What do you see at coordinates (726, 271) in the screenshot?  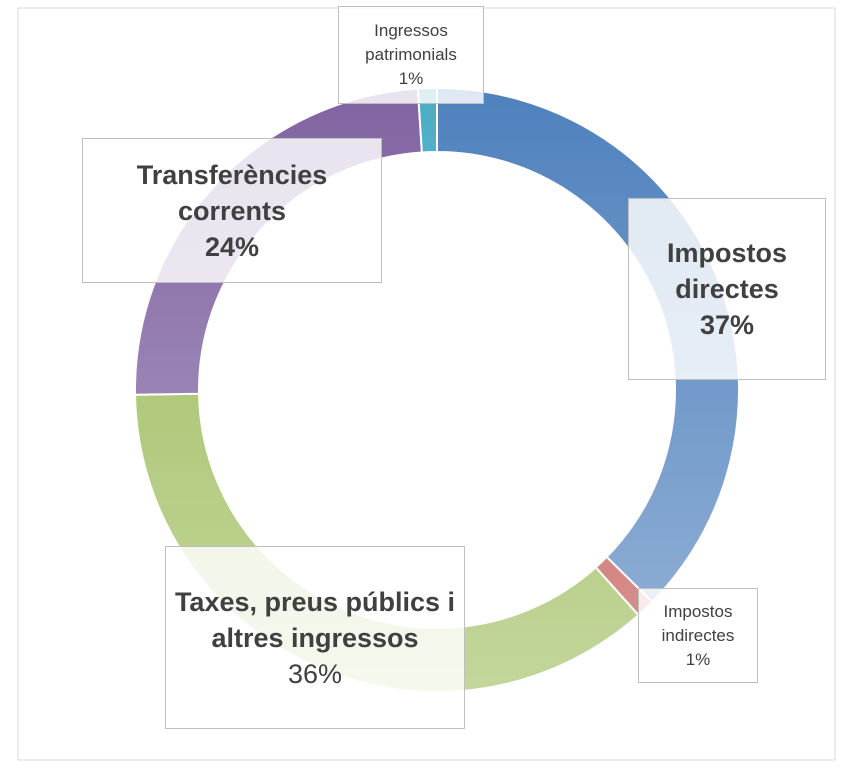 I see `label-name: Impostos directes` at bounding box center [726, 271].